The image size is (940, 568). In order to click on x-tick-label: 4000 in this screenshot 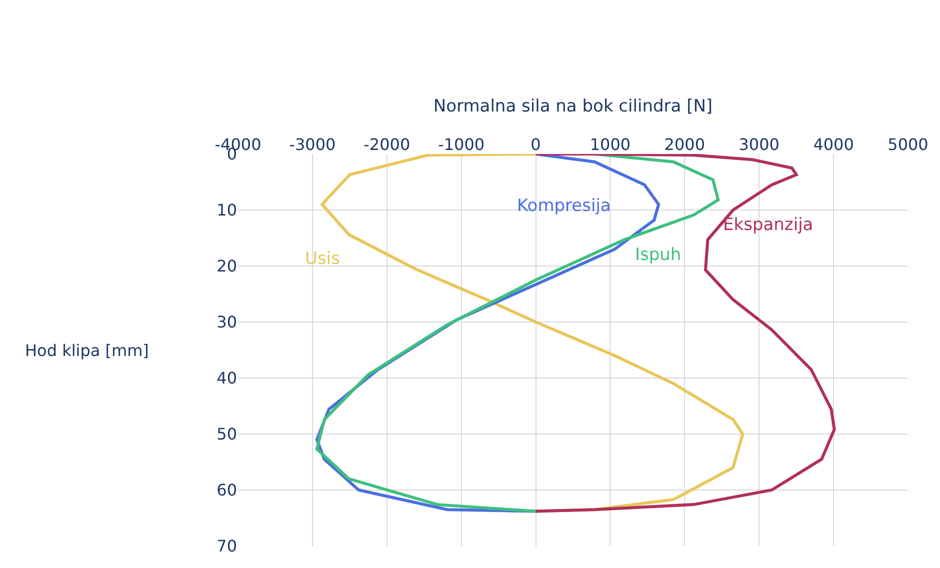, I will do `click(833, 144)`.